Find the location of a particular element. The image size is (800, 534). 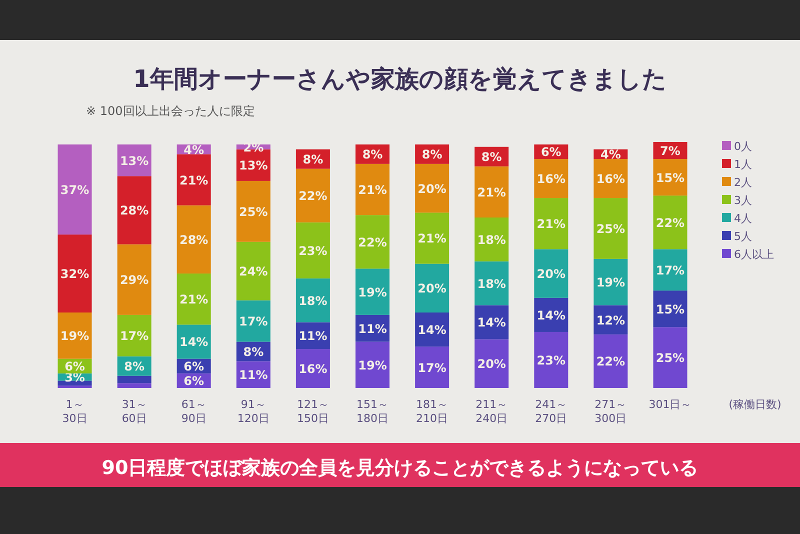

chart-title: 1年間オーナーさんや家族の顔を覚えてきました is located at coordinates (400, 79).